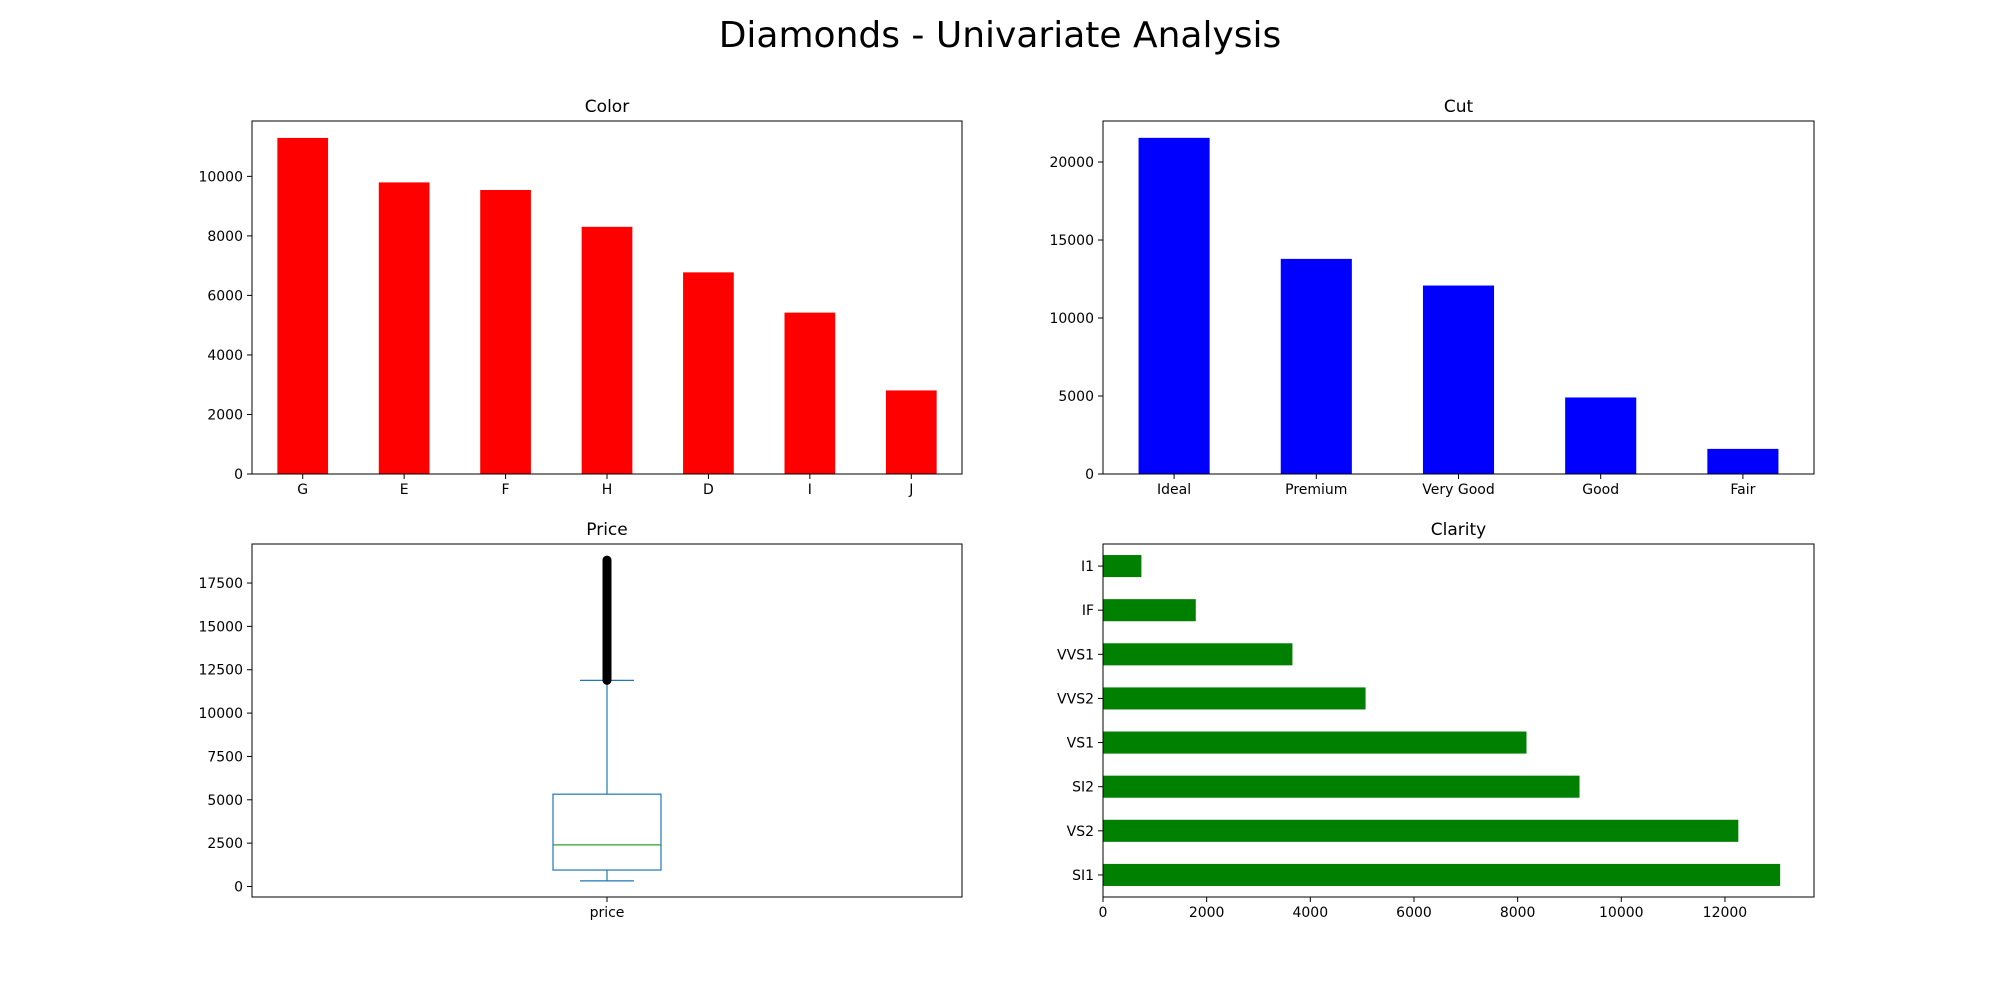  Describe the element at coordinates (708, 490) in the screenshot. I see `color-xtick-label: D` at that location.